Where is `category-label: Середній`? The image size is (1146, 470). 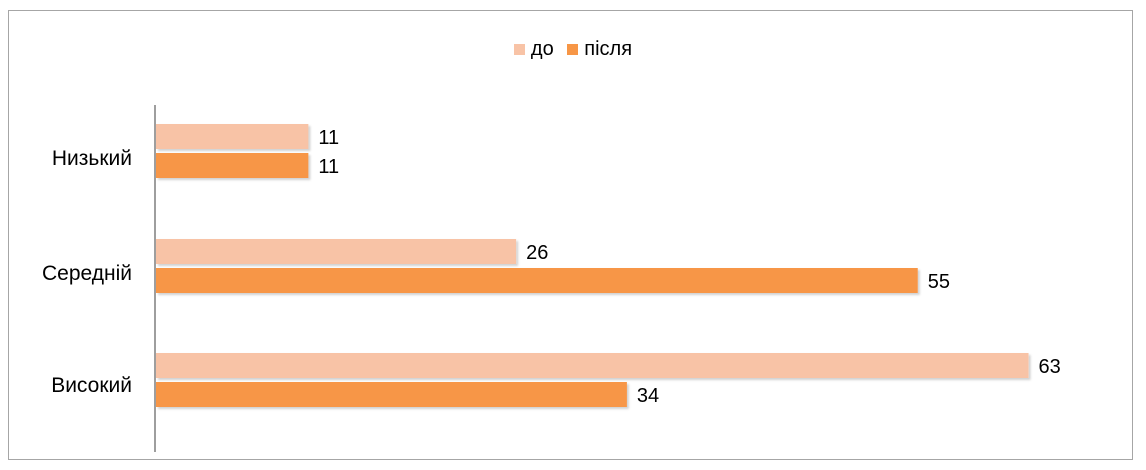
category-label: Середній is located at coordinates (87, 273).